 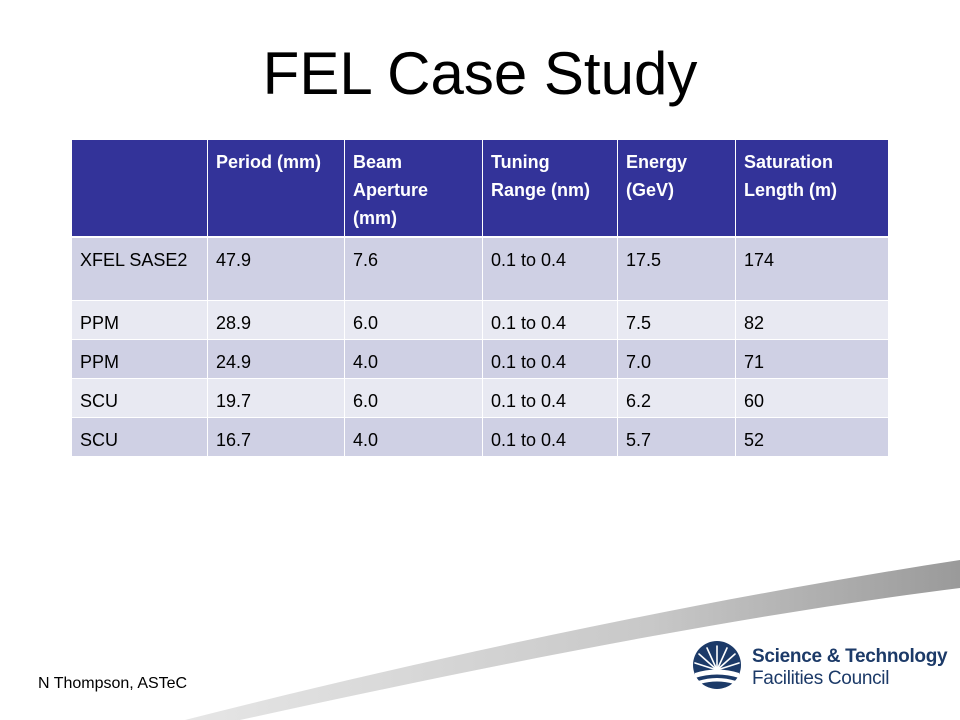 What do you see at coordinates (414, 269) in the screenshot?
I see `table-cell: 7.6` at bounding box center [414, 269].